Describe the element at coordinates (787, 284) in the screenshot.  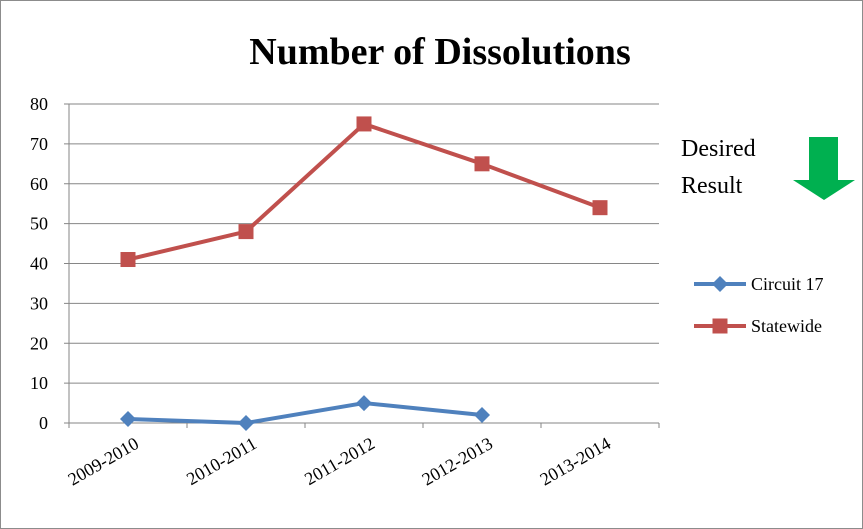
I see `legend-label: Circuit 17` at that location.